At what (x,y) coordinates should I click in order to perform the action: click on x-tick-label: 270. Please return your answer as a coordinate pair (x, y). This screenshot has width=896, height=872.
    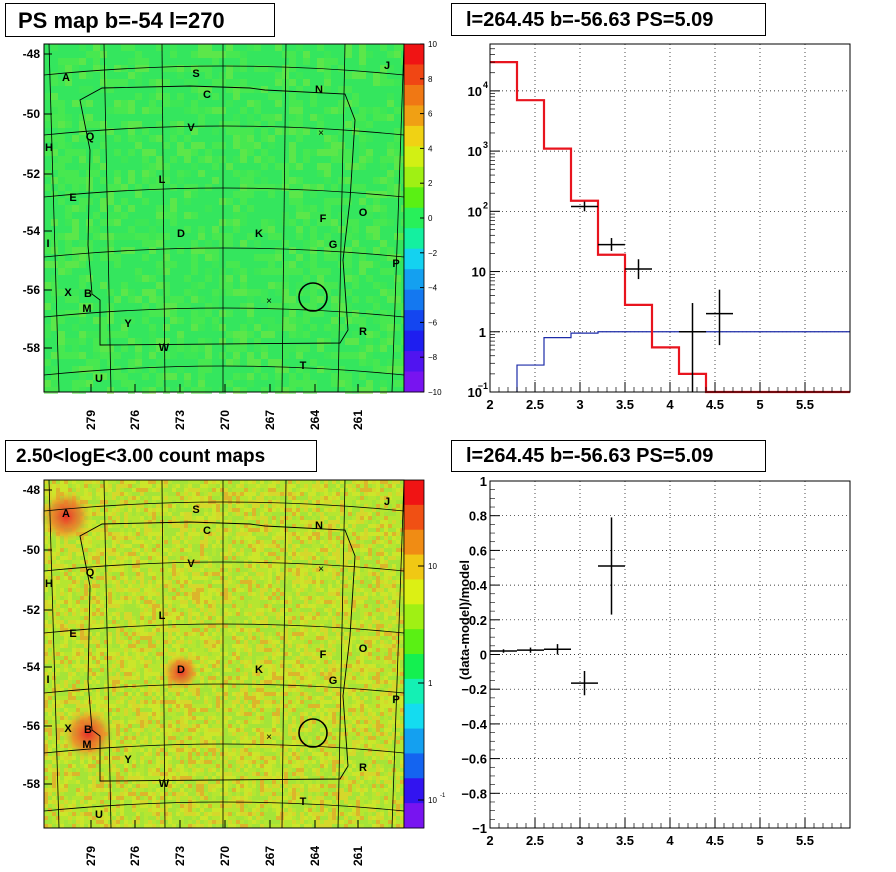
    Looking at the image, I should click on (225, 856).